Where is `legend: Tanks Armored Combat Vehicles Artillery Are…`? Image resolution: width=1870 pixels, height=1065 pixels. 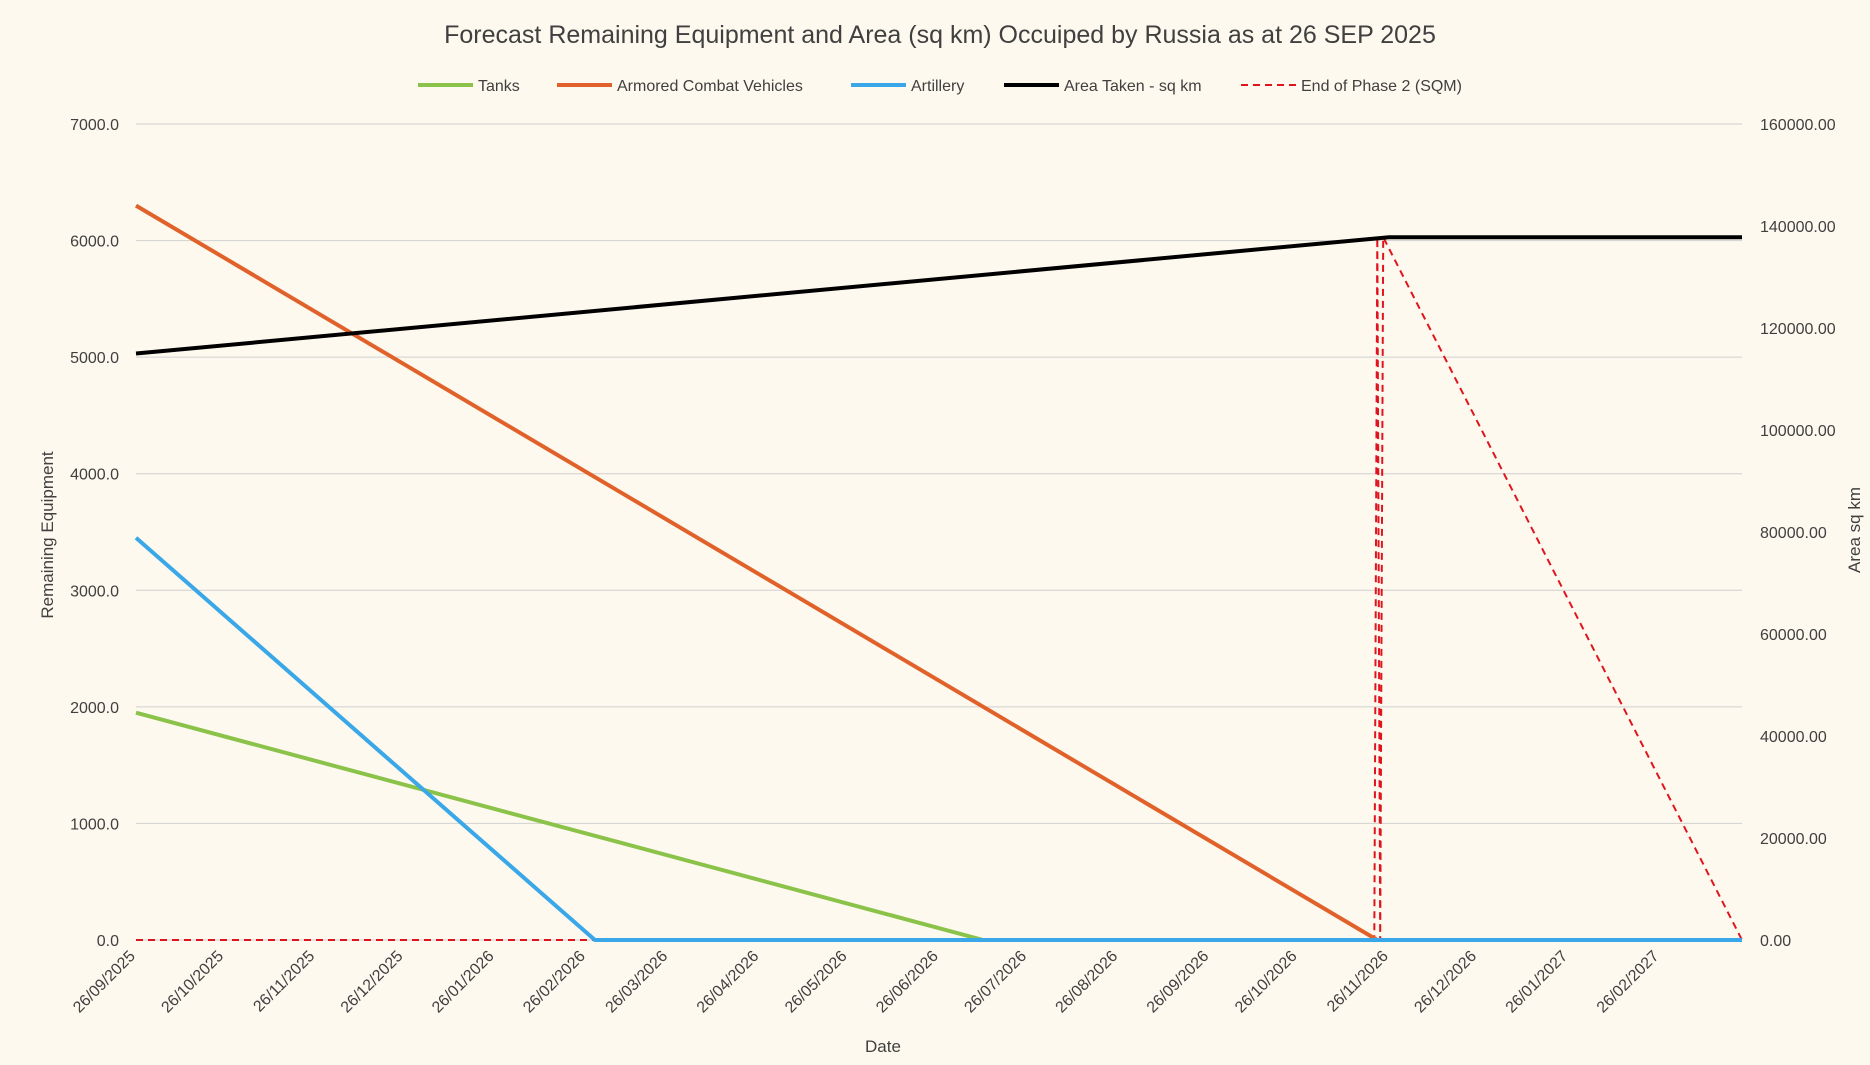 legend: Tanks Armored Combat Vehicles Artillery Are… is located at coordinates (940, 86).